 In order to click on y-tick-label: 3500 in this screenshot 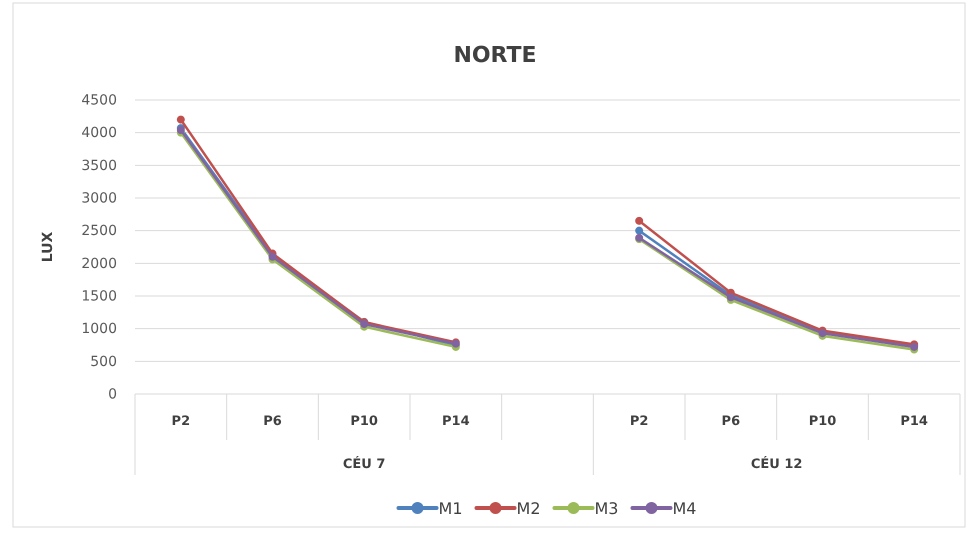, I will do `click(99, 166)`.